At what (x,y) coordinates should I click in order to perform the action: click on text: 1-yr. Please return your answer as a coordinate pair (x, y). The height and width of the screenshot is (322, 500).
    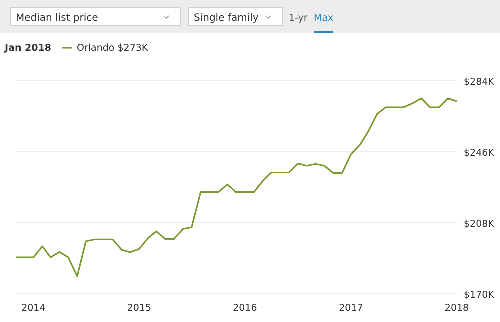
    Looking at the image, I should click on (298, 18).